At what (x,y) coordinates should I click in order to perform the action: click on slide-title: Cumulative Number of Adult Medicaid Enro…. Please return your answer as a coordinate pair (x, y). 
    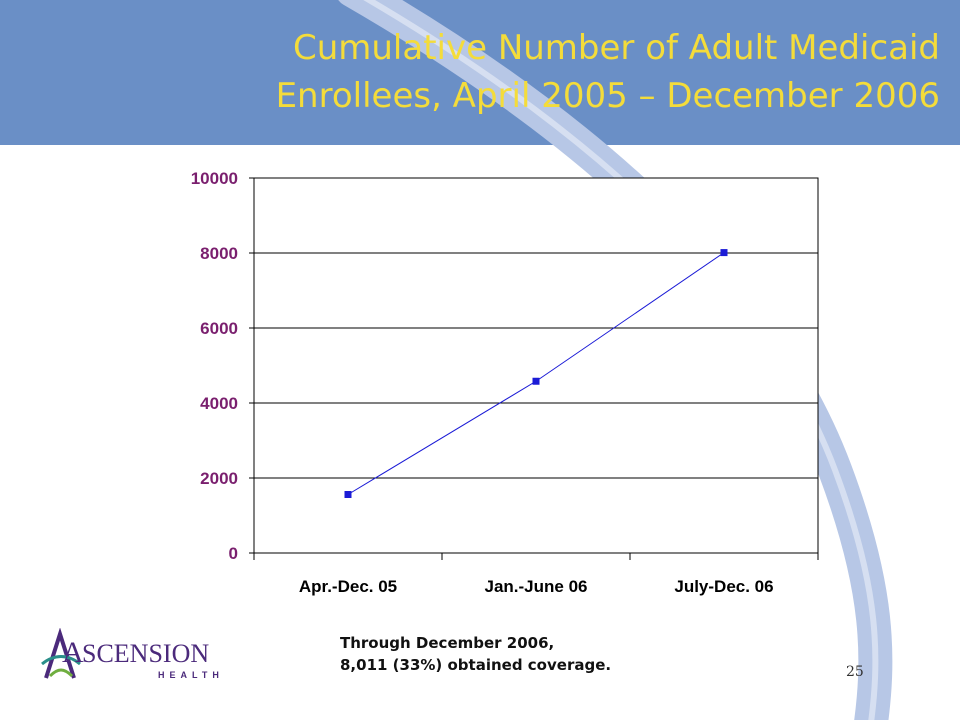
    Looking at the image, I should click on (607, 72).